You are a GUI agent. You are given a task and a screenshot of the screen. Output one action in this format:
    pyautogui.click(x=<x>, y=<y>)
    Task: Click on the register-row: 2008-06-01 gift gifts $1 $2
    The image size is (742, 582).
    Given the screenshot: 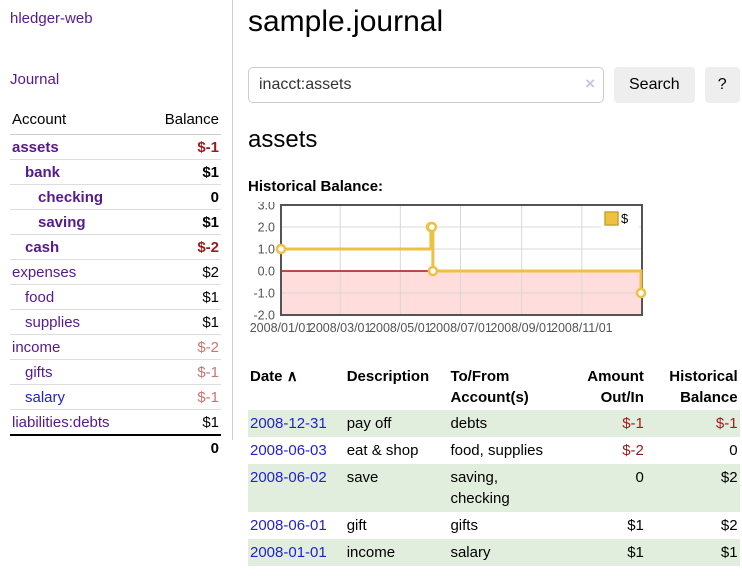 What is the action you would take?
    pyautogui.click(x=494, y=525)
    